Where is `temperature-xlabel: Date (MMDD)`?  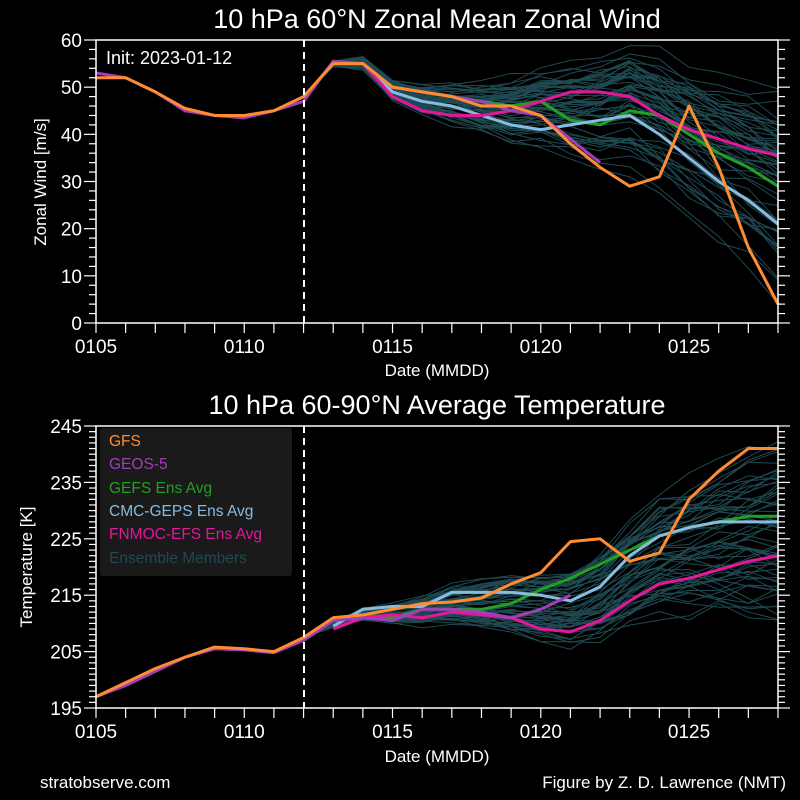
temperature-xlabel: Date (MMDD) is located at coordinates (437, 756).